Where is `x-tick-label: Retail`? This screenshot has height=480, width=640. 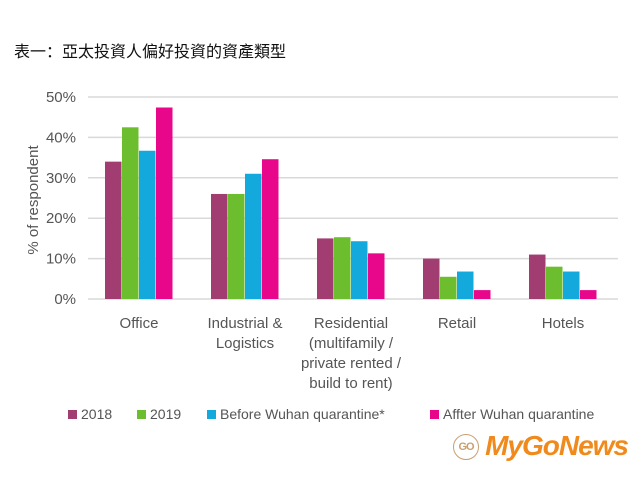 x-tick-label: Retail is located at coordinates (457, 323).